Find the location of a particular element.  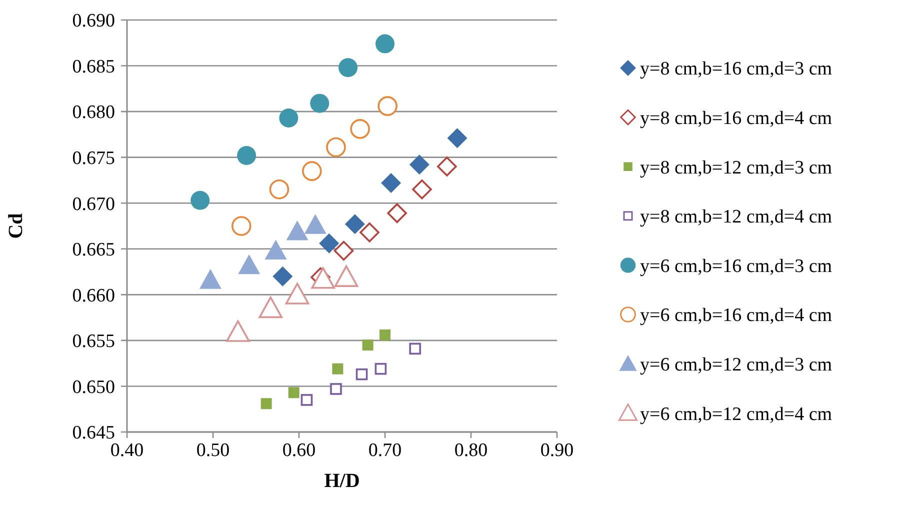

legend-label: y=8 cm,b=16 cm,d=4 cm is located at coordinates (736, 118).